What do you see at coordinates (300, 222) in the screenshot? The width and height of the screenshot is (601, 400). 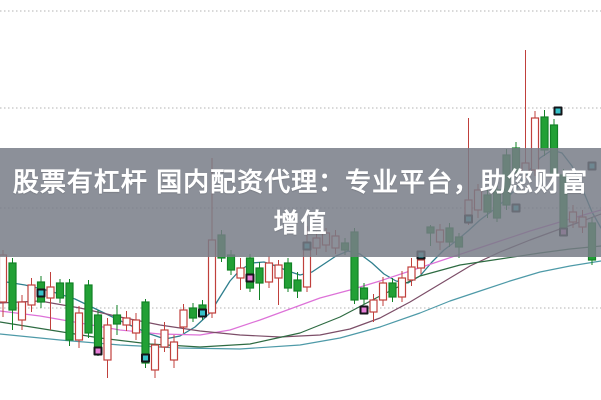 I see `headline-line-2: 增值` at bounding box center [300, 222].